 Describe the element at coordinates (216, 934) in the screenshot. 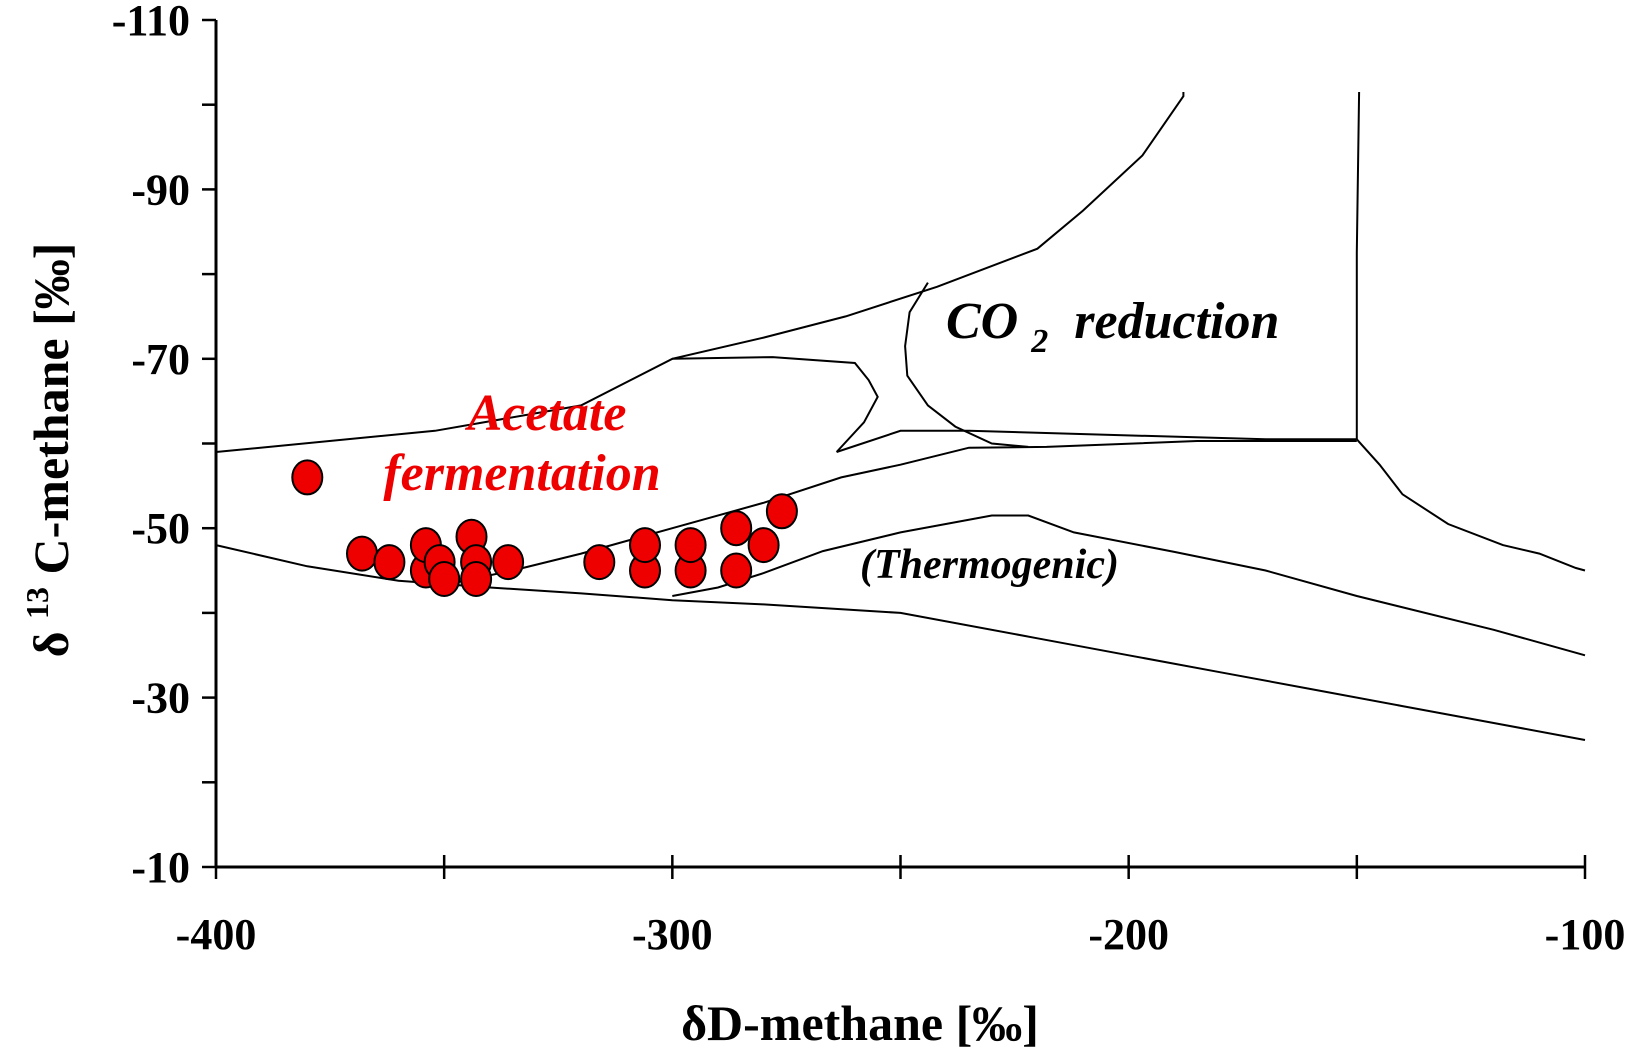

I see `x-tick-label: -400` at that location.